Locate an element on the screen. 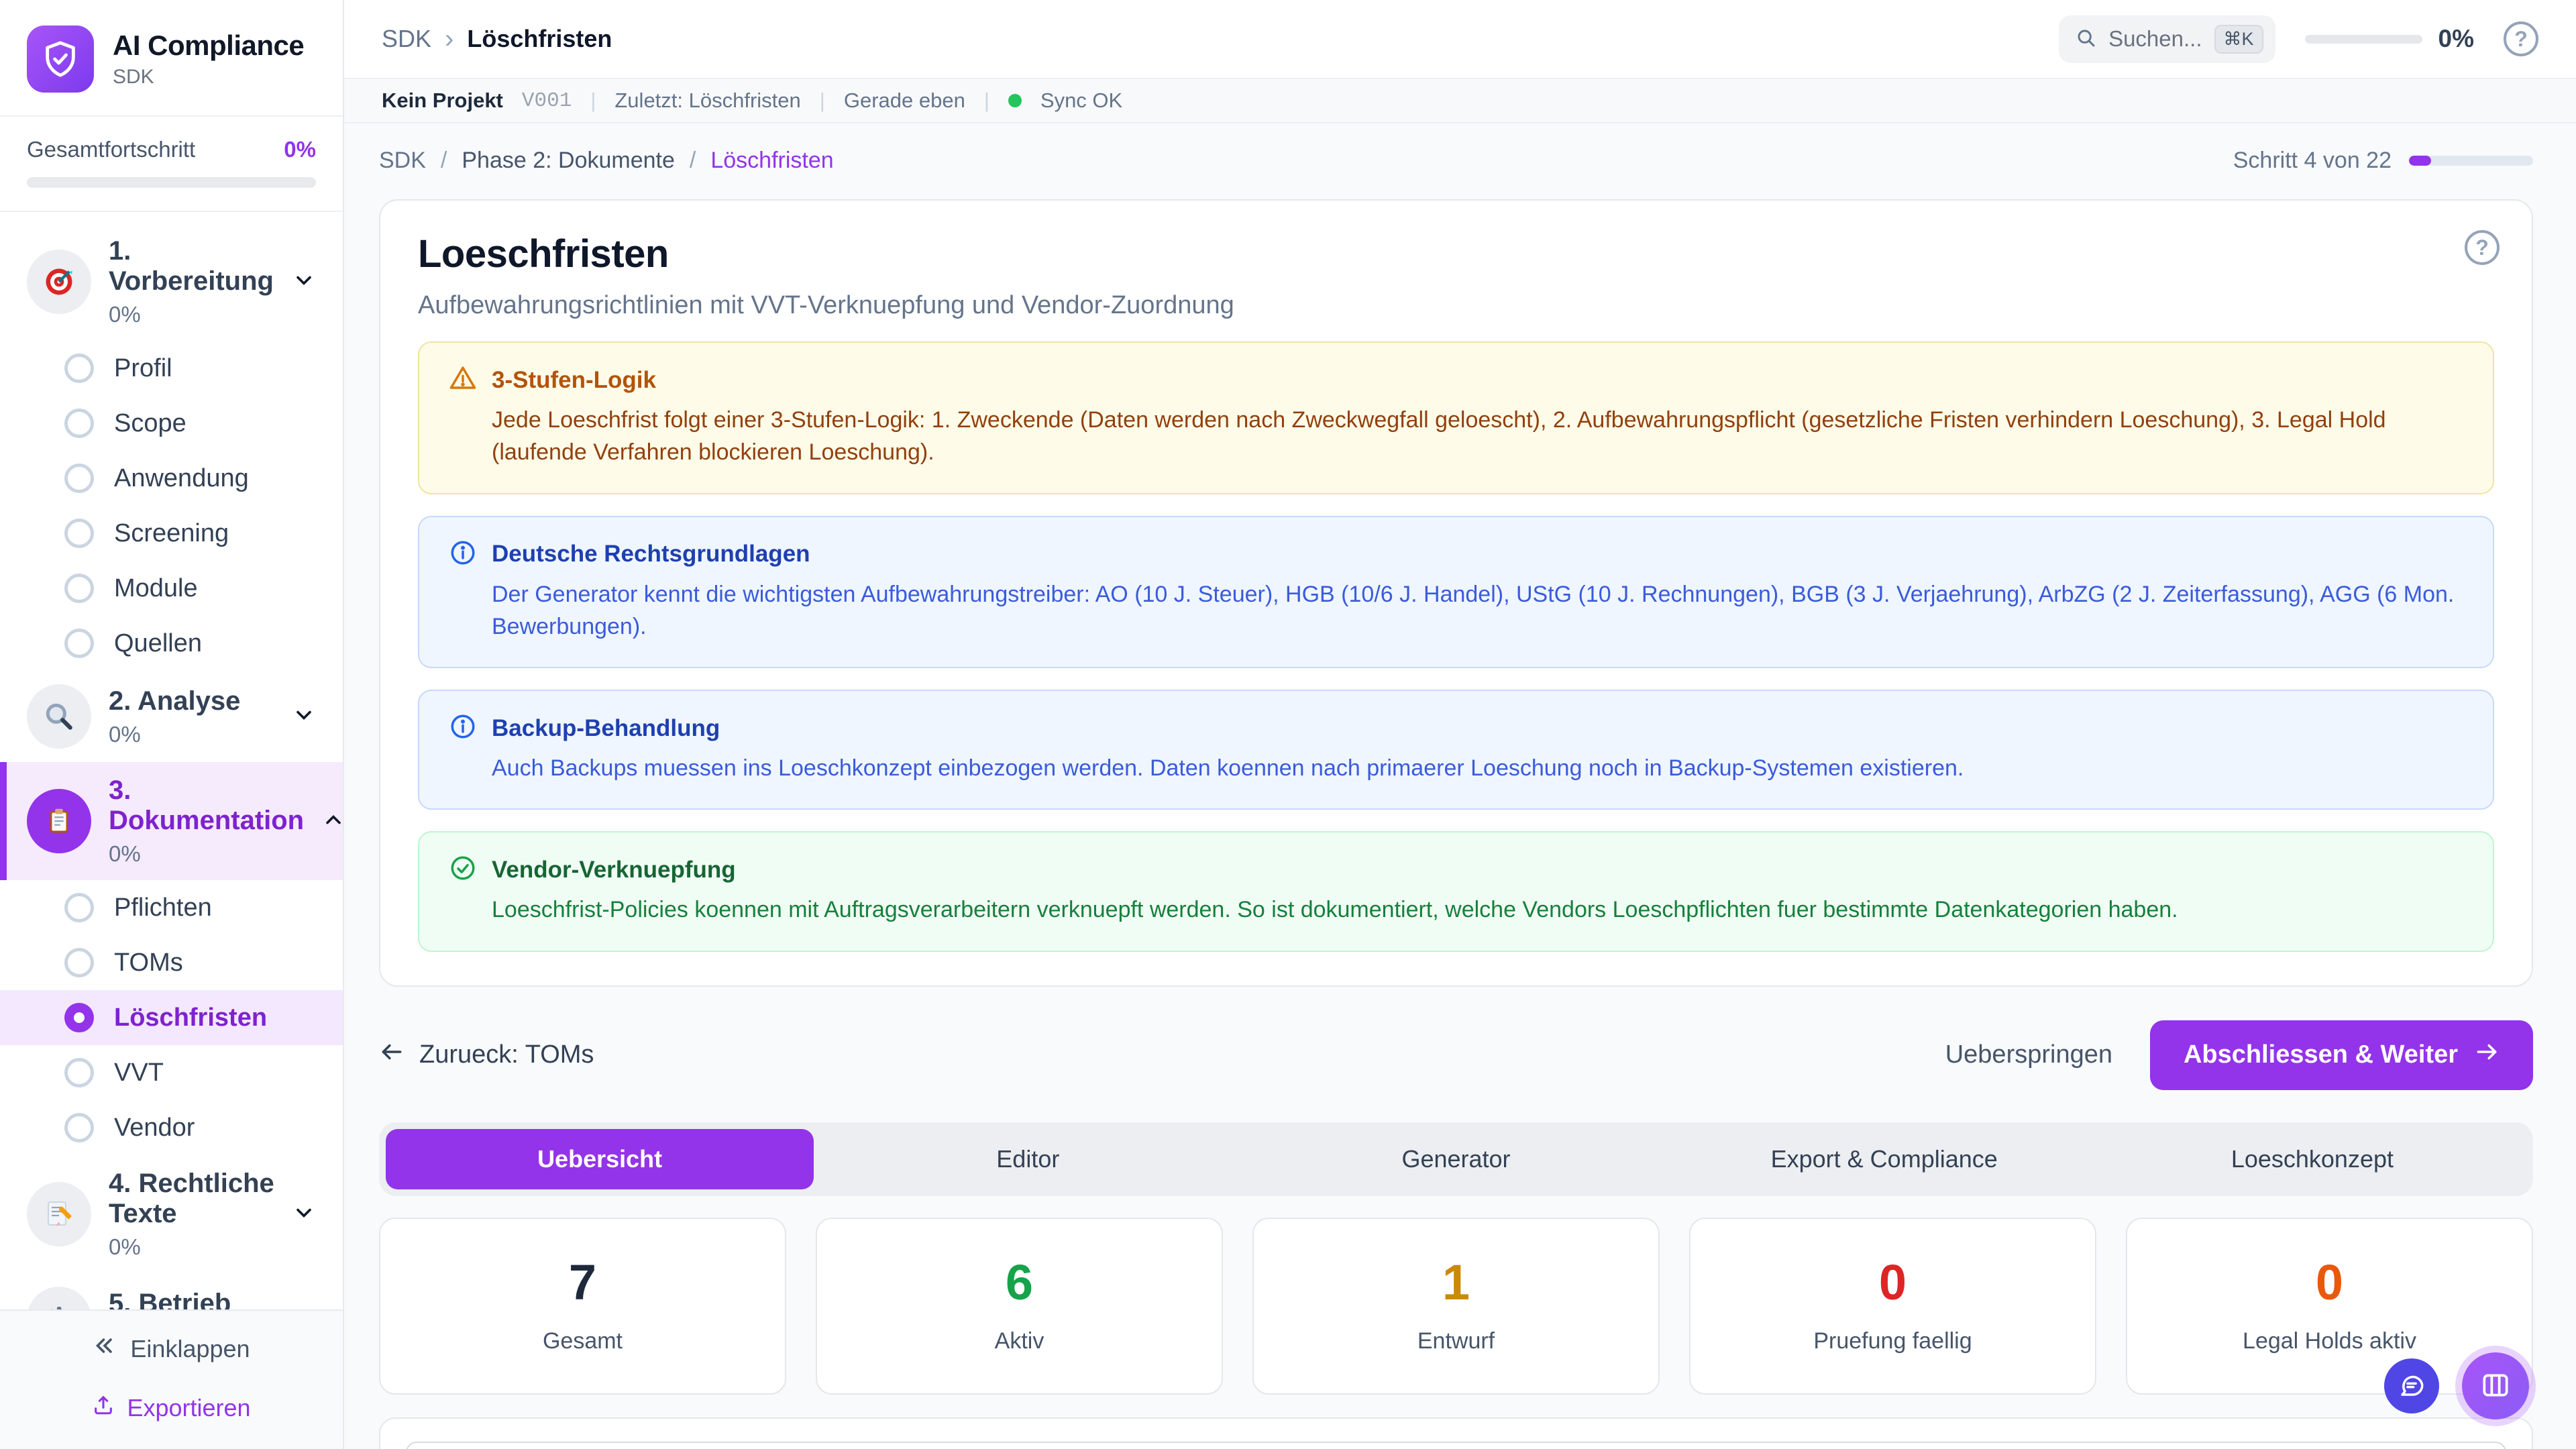 This screenshot has width=2576, height=1449. sidebar-item-vvt: VVT is located at coordinates (171, 1072).